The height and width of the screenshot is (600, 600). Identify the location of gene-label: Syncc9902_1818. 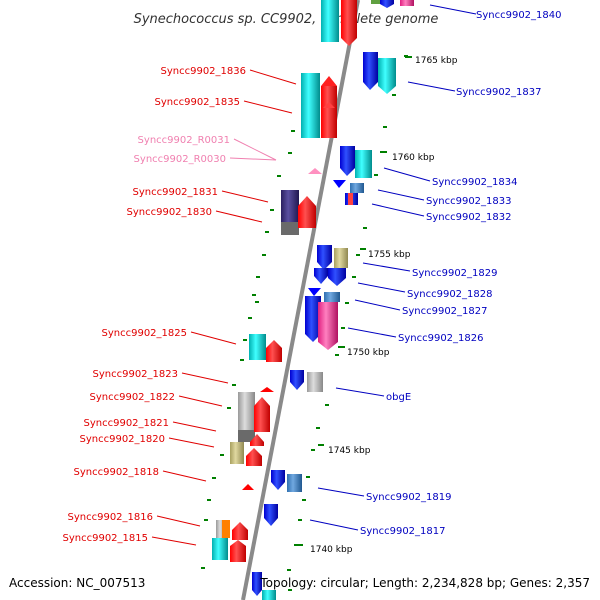
(117, 472).